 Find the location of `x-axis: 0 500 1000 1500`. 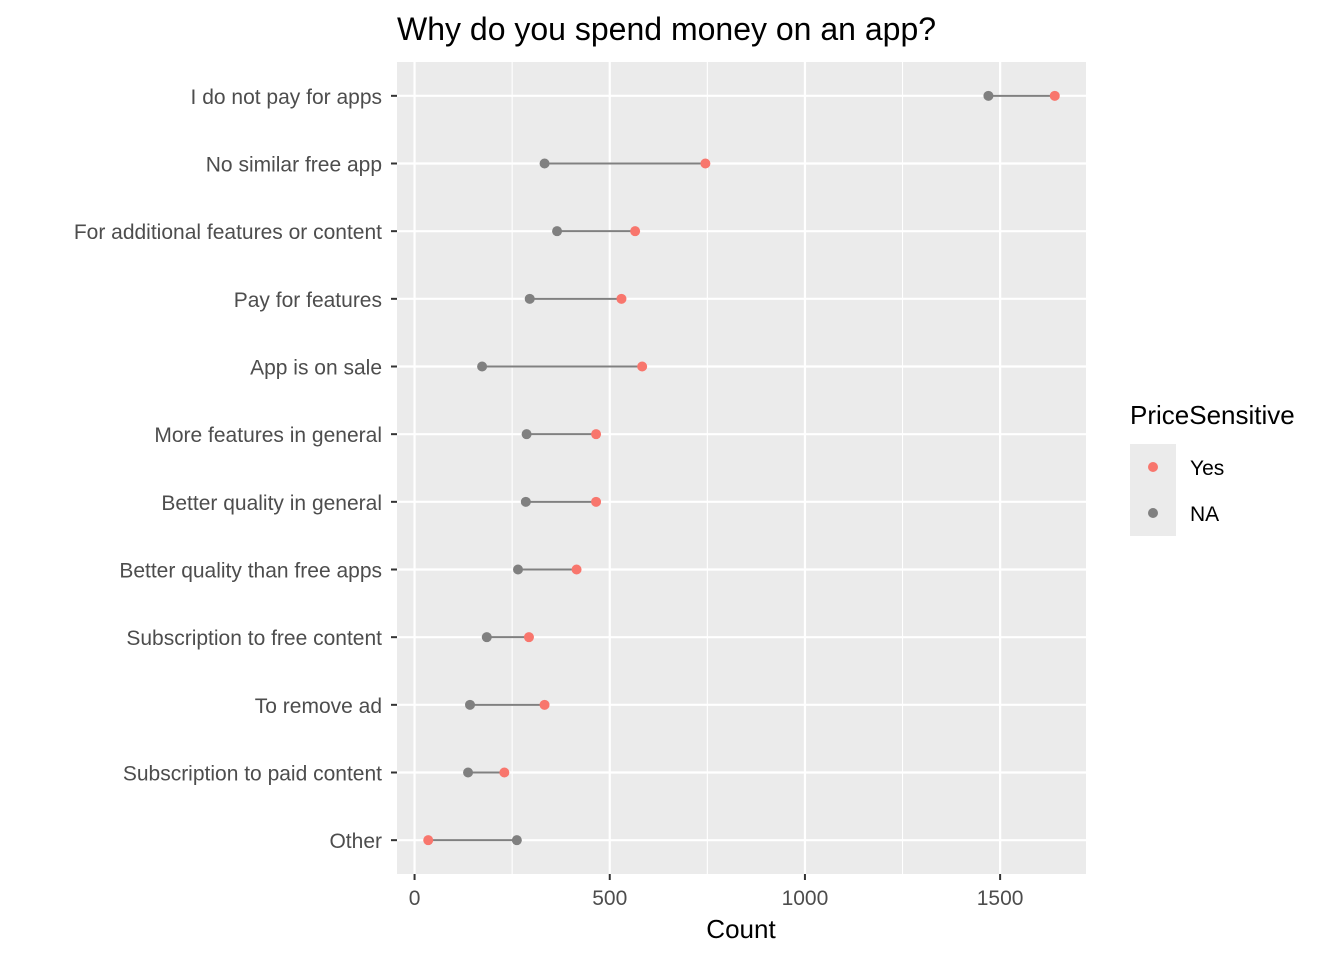

x-axis: 0 500 1000 1500 is located at coordinates (716, 892).